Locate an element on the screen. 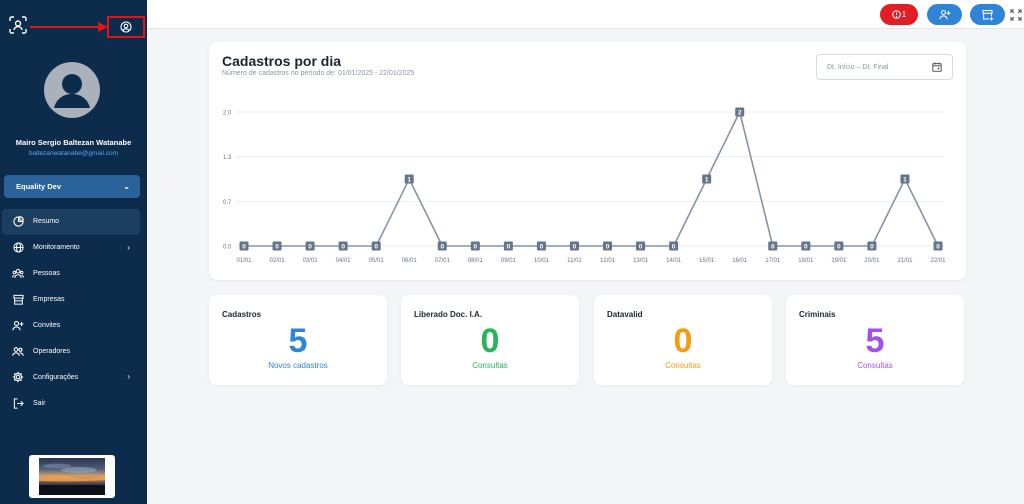 Image resolution: width=1024 pixels, height=504 pixels. stat-label: Consultas is located at coordinates (875, 365).